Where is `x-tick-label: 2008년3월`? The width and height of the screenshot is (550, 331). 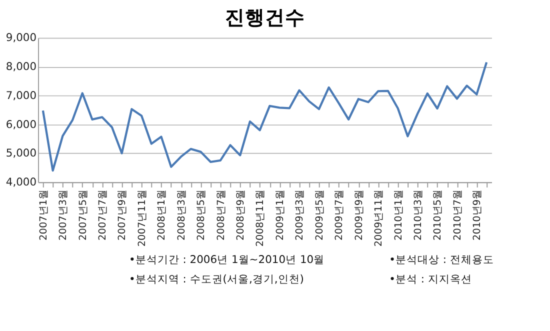 x-tick-label: 2008년3월 is located at coordinates (182, 214).